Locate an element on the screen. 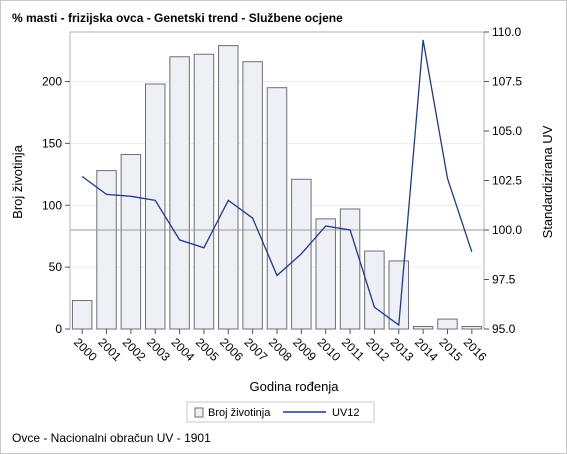 This screenshot has height=454, width=567. y-tick-label: 200 is located at coordinates (52, 82).